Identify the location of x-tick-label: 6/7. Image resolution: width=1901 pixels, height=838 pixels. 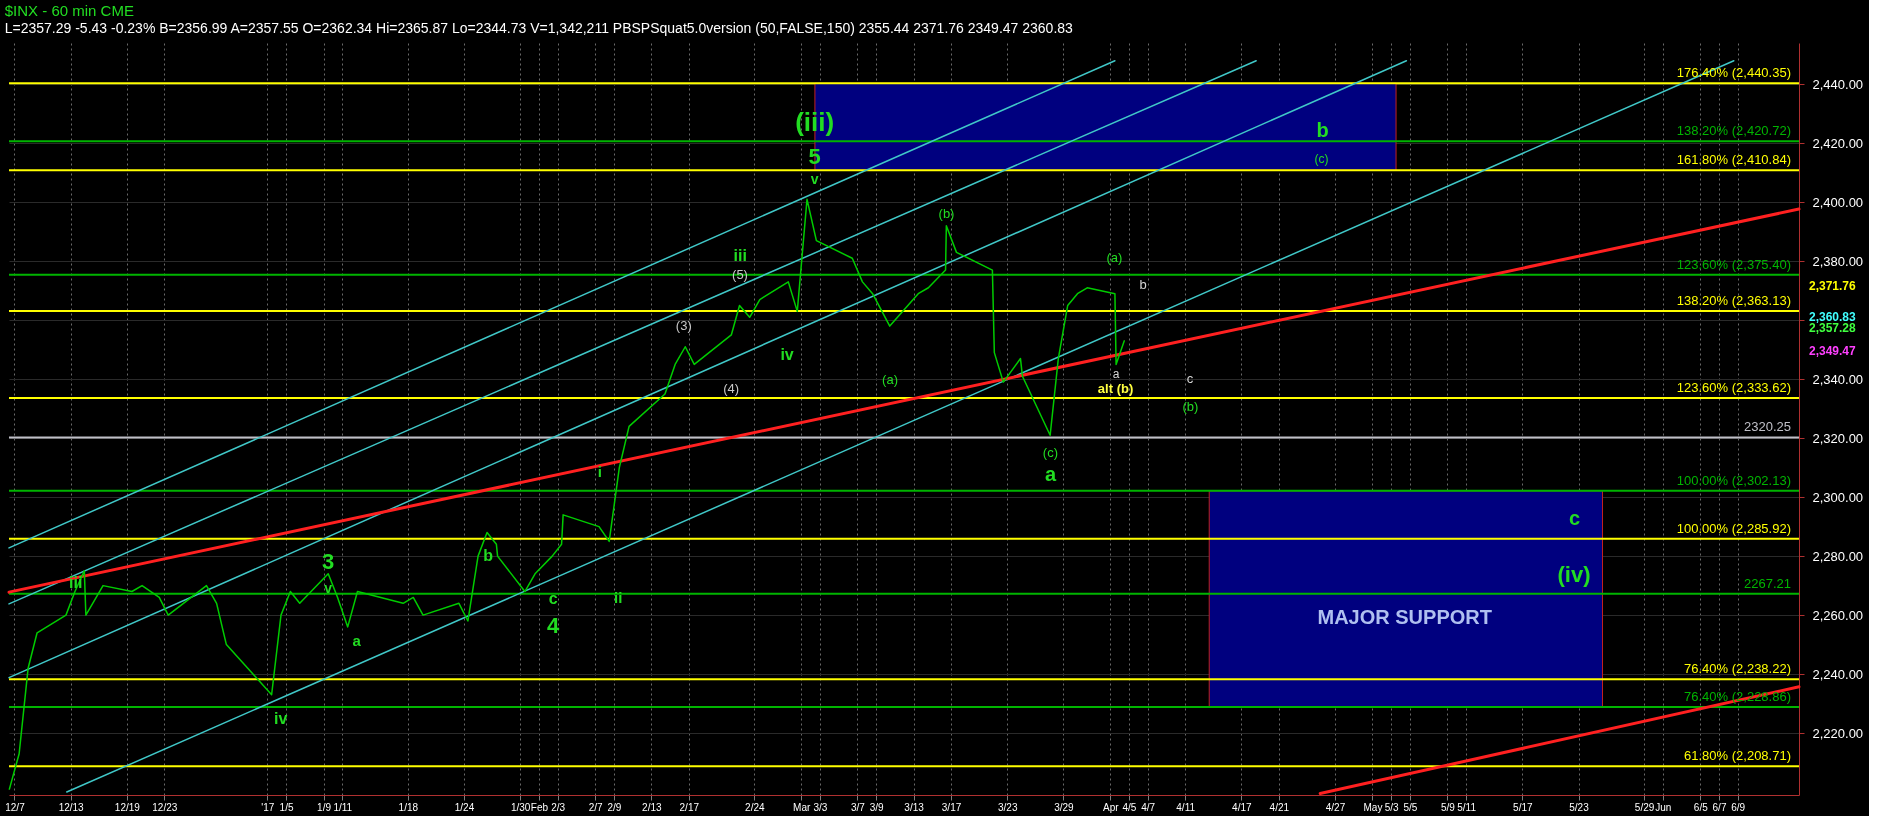
(1719, 807).